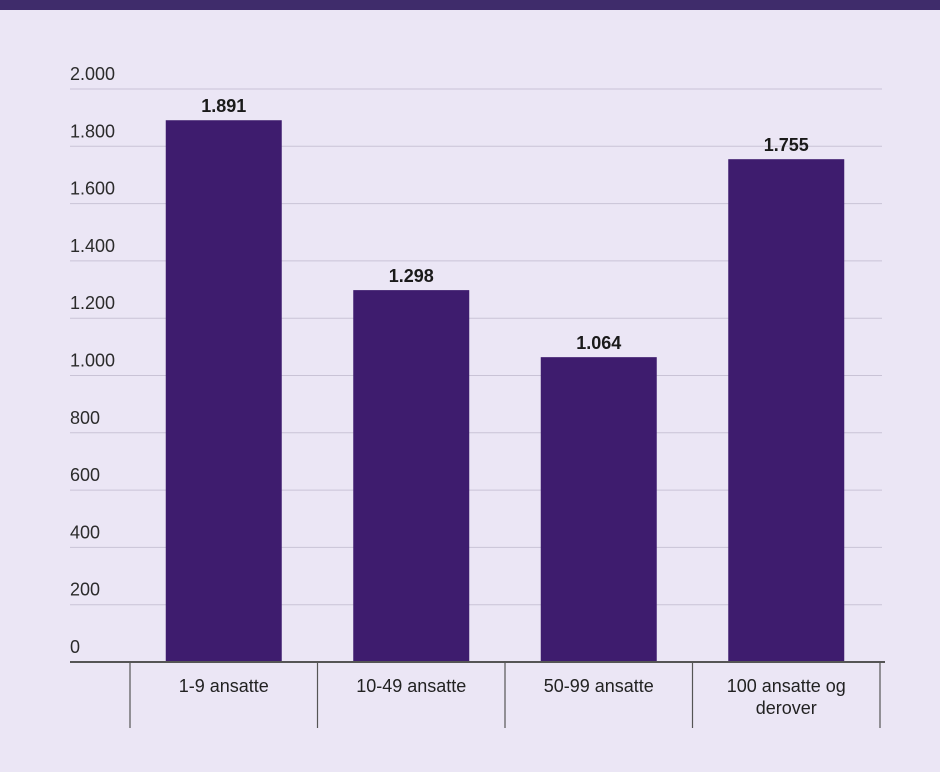  I want to click on y-tick-label: 200, so click(85, 590).